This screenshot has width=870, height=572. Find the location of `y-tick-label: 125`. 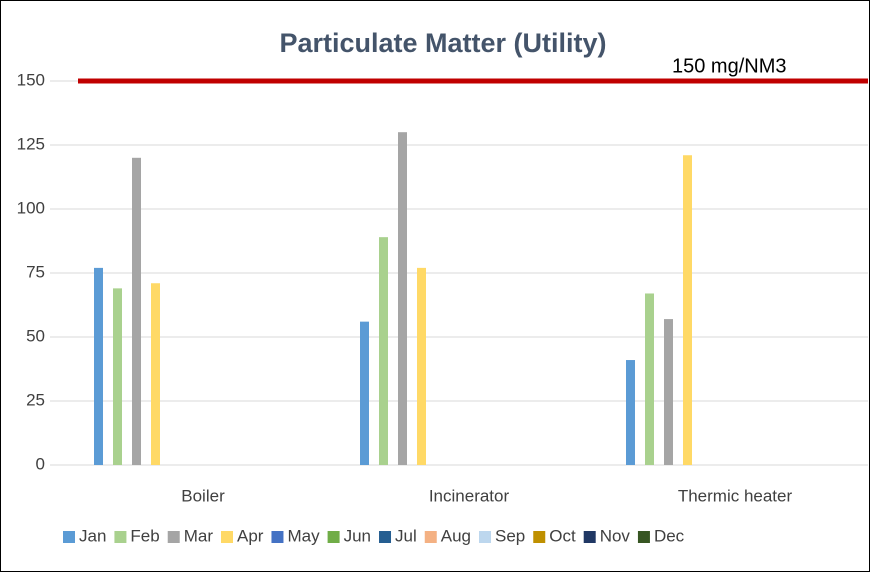

y-tick-label: 125 is located at coordinates (31, 143).